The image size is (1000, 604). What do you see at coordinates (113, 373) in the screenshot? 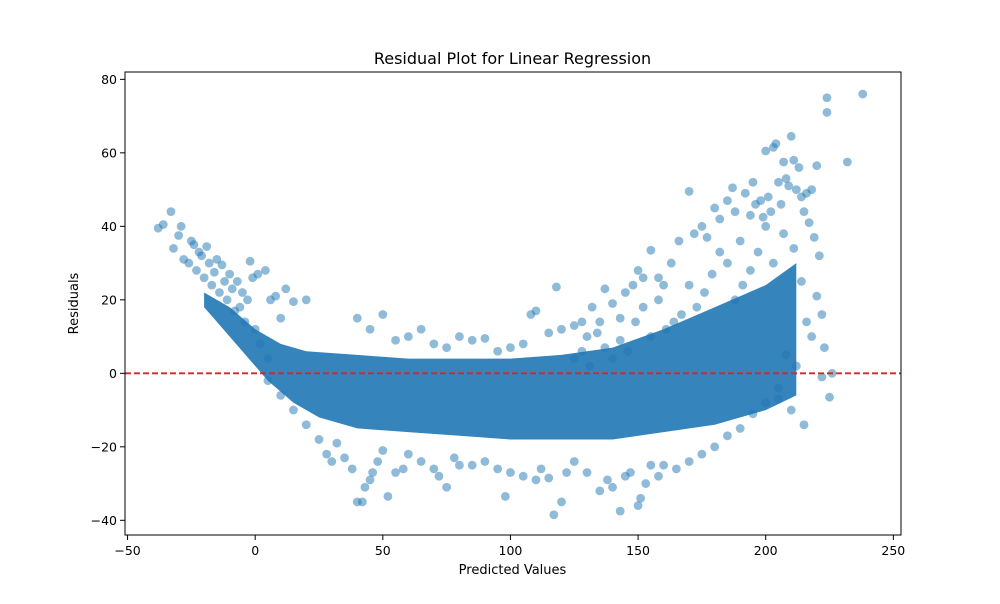
I see `y-tick-label: 0` at bounding box center [113, 373].